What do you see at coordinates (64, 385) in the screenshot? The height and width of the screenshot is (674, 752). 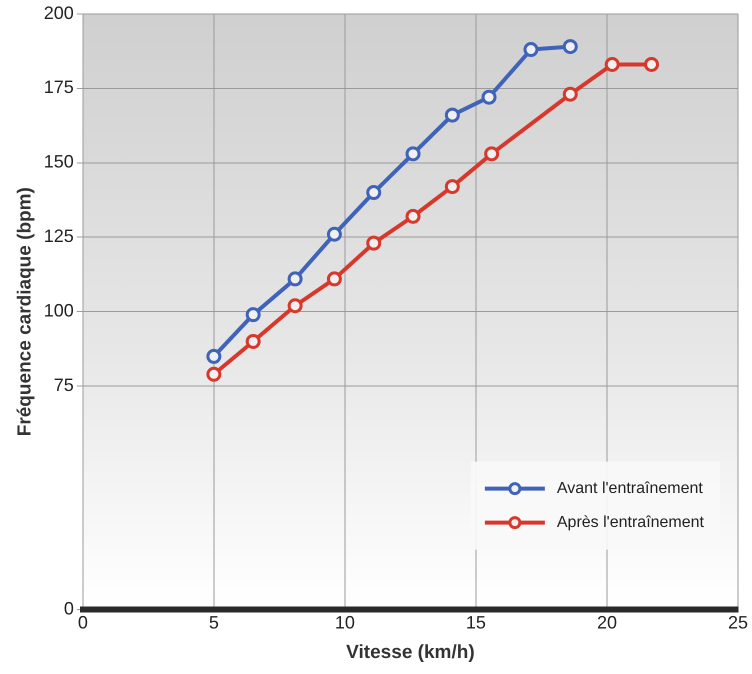 I see `y-tick-label: 75` at bounding box center [64, 385].